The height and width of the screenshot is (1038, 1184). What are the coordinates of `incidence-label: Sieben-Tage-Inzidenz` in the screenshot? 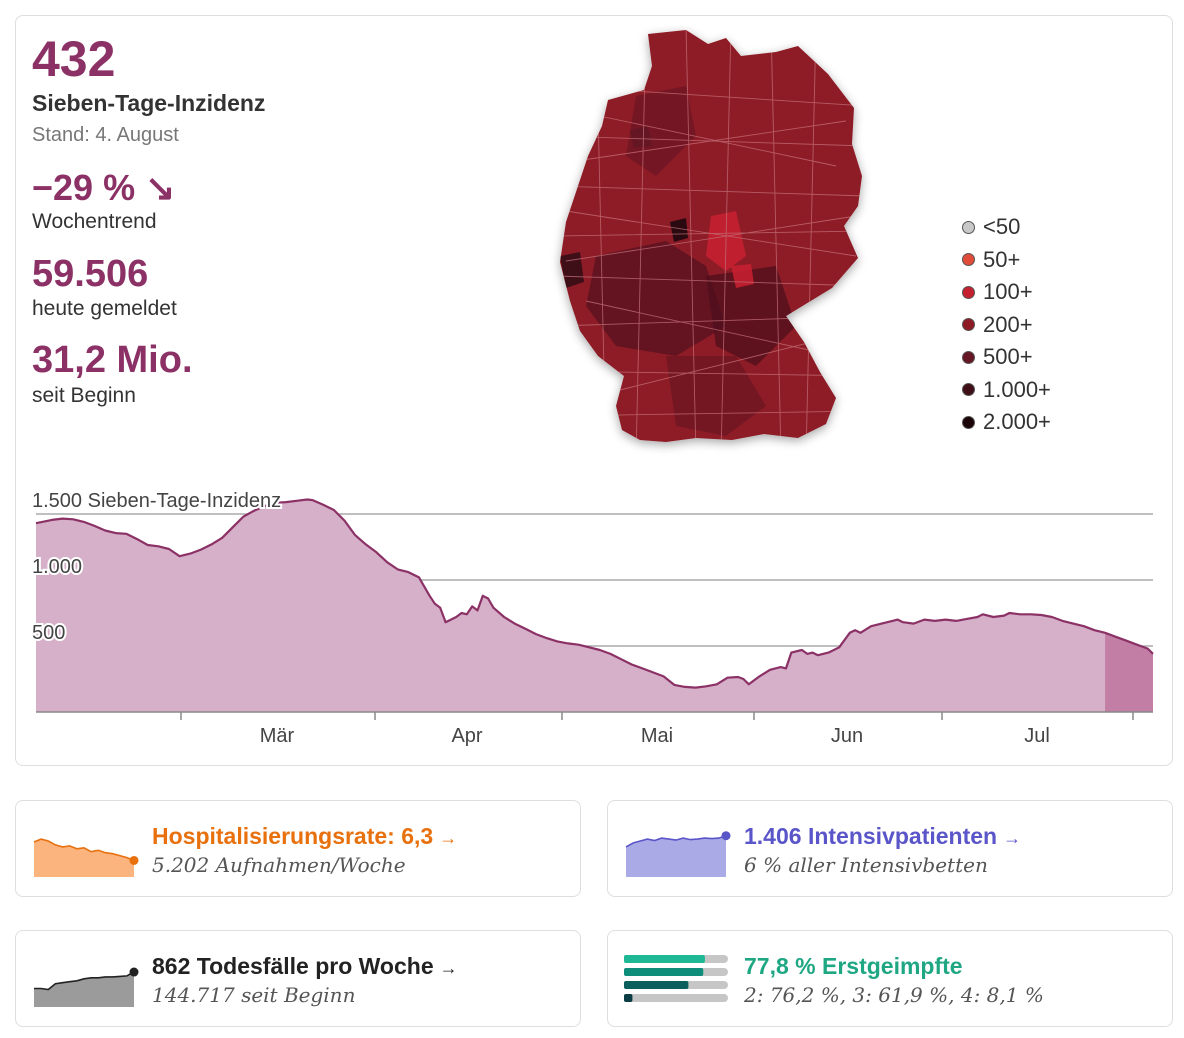 It's located at (149, 103).